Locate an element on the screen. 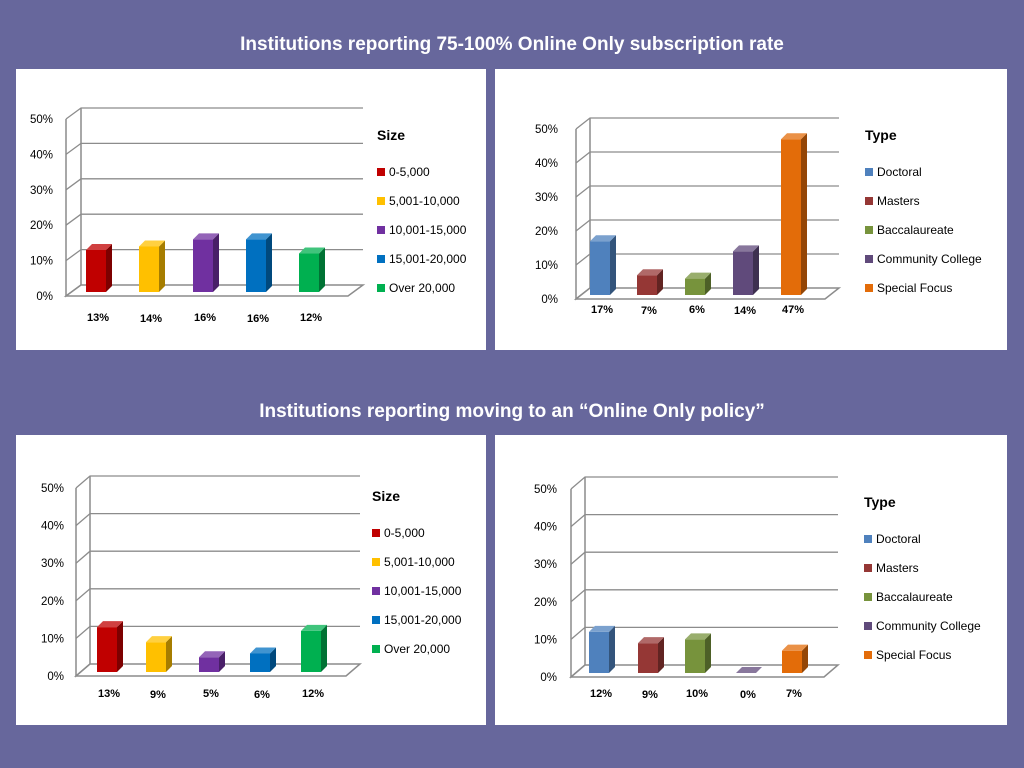  chart-size-subscription: 0% 10% 20% 30% 40% 50% 13% 14% 16% 16% 12% is located at coordinates (198, 216).